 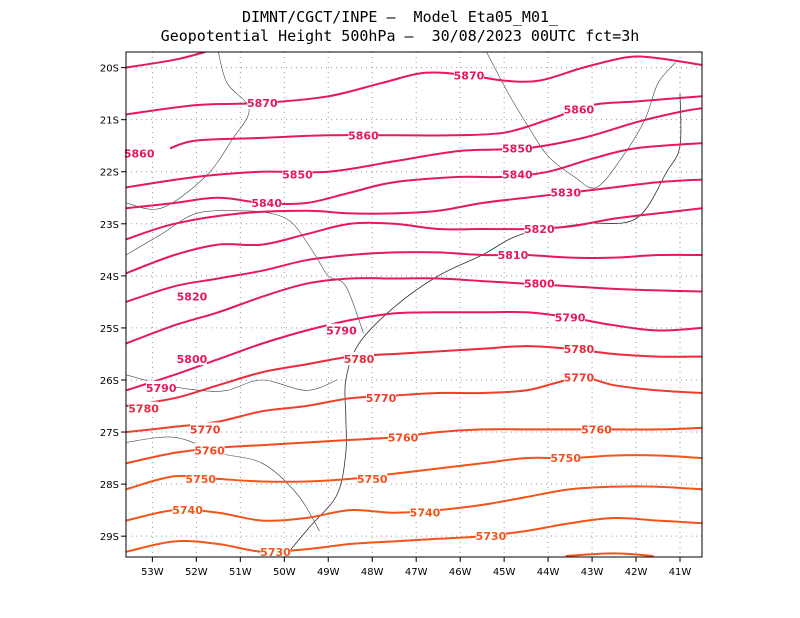 I want to click on lat-tick-label: 28S, so click(x=109, y=485).